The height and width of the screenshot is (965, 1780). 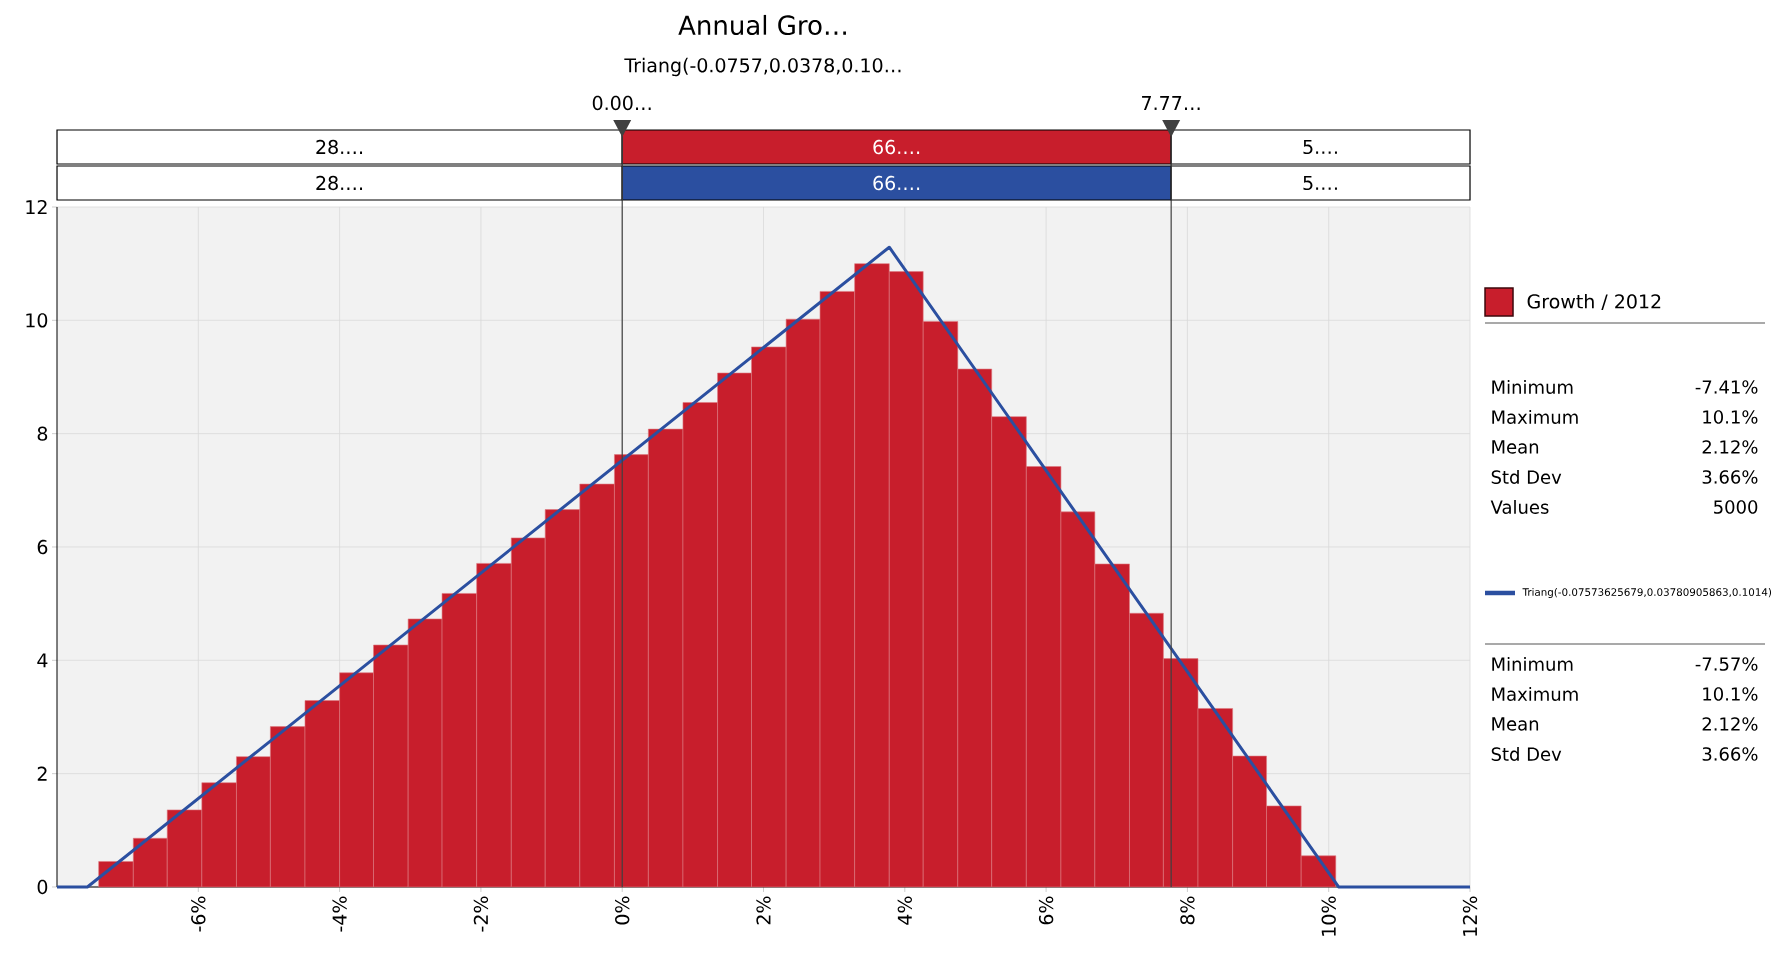 What do you see at coordinates (42, 547) in the screenshot?
I see `y-tick-label: 6` at bounding box center [42, 547].